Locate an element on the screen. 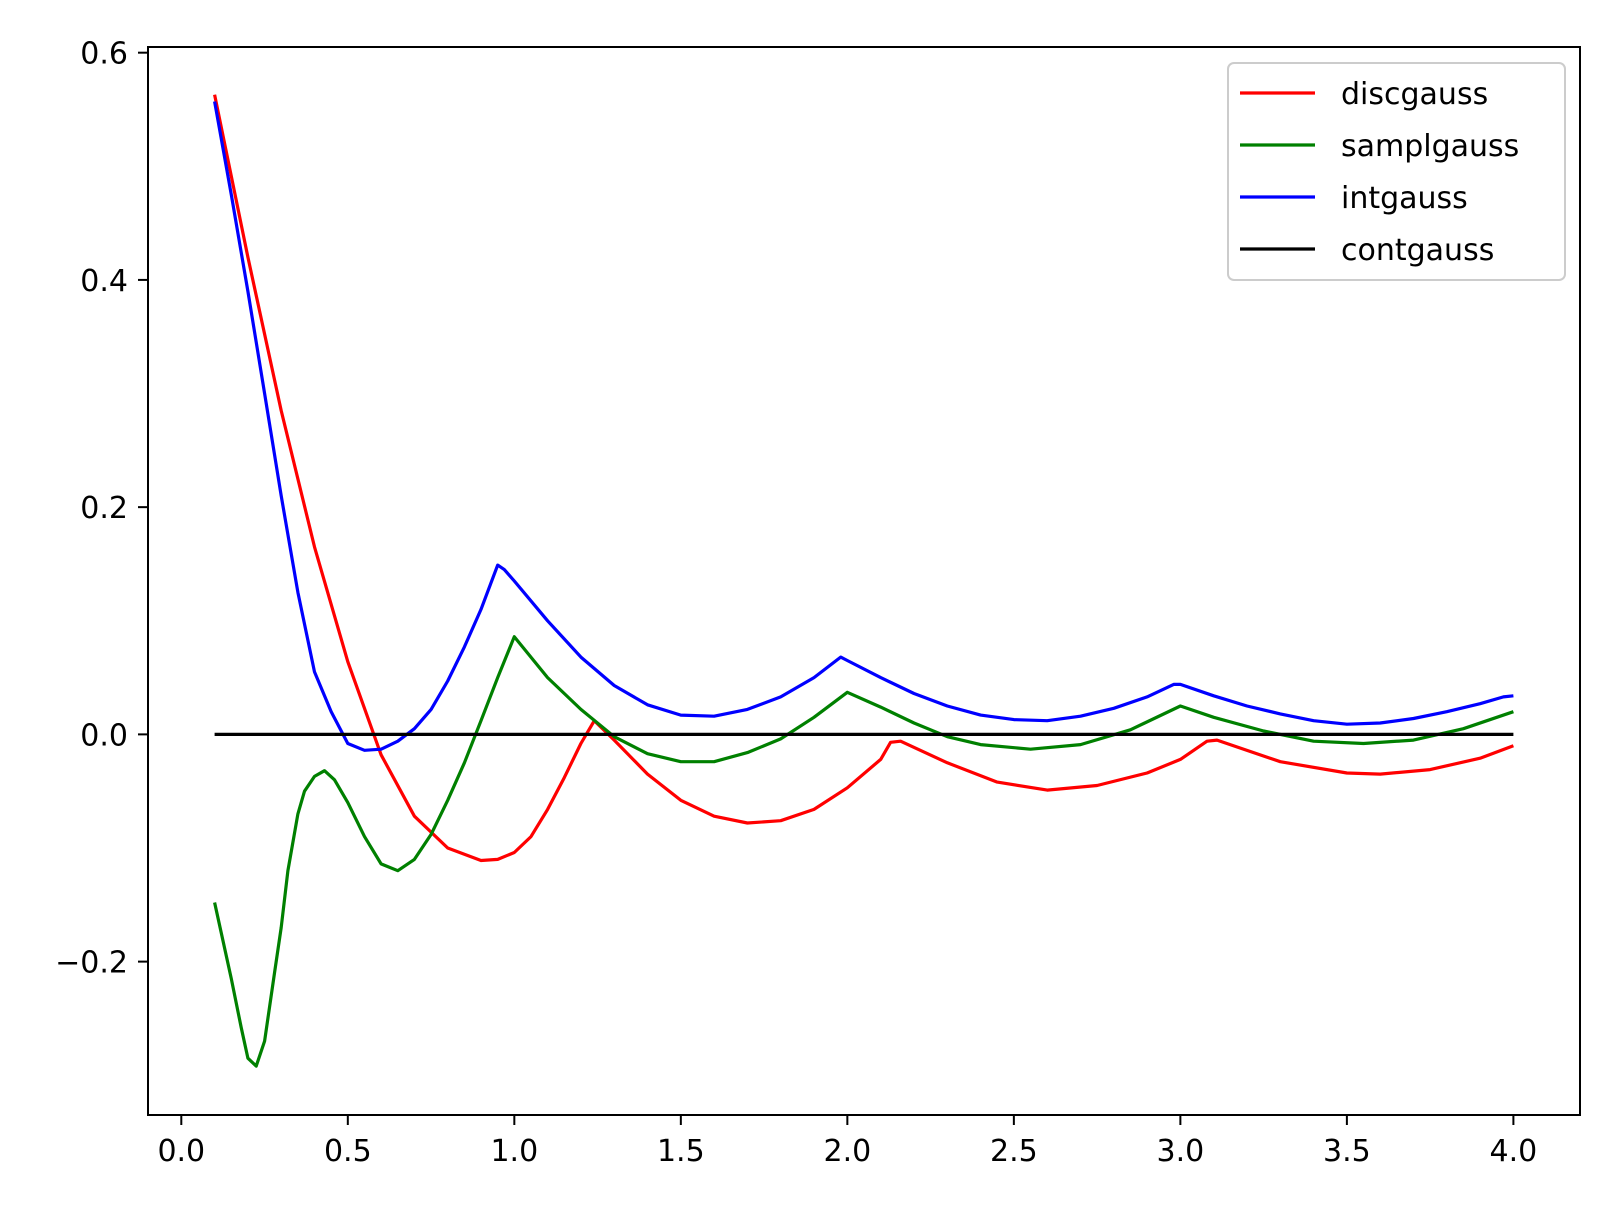 The height and width of the screenshot is (1208, 1610). x-tick-label: 1.0 is located at coordinates (514, 1151).